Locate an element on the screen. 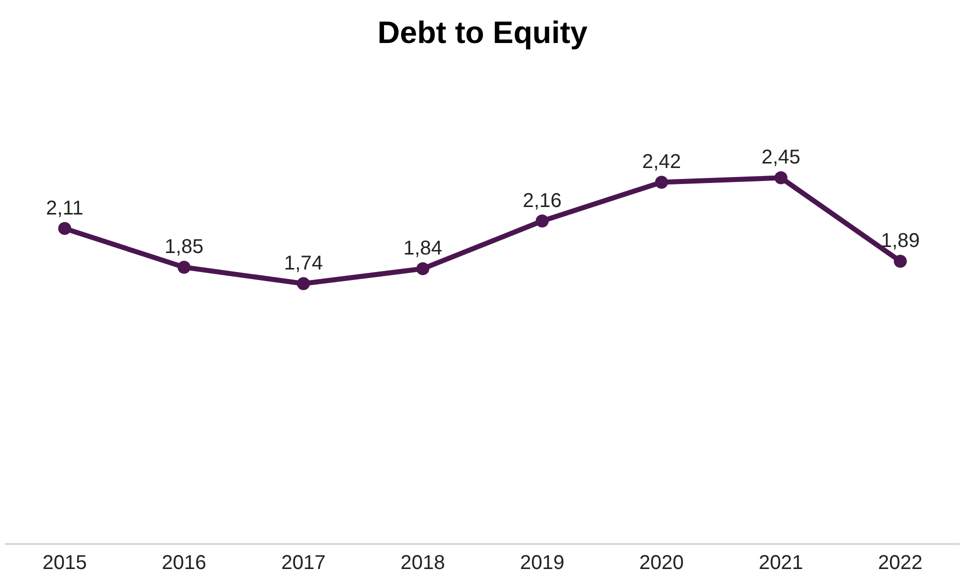 The width and height of the screenshot is (965, 586). data-label: 2,16 is located at coordinates (542, 201).